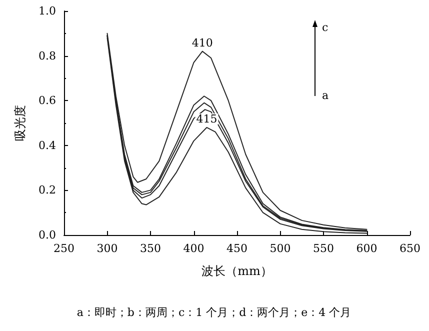  I want to click on y-axis-title: 吸光度, so click(20, 123).